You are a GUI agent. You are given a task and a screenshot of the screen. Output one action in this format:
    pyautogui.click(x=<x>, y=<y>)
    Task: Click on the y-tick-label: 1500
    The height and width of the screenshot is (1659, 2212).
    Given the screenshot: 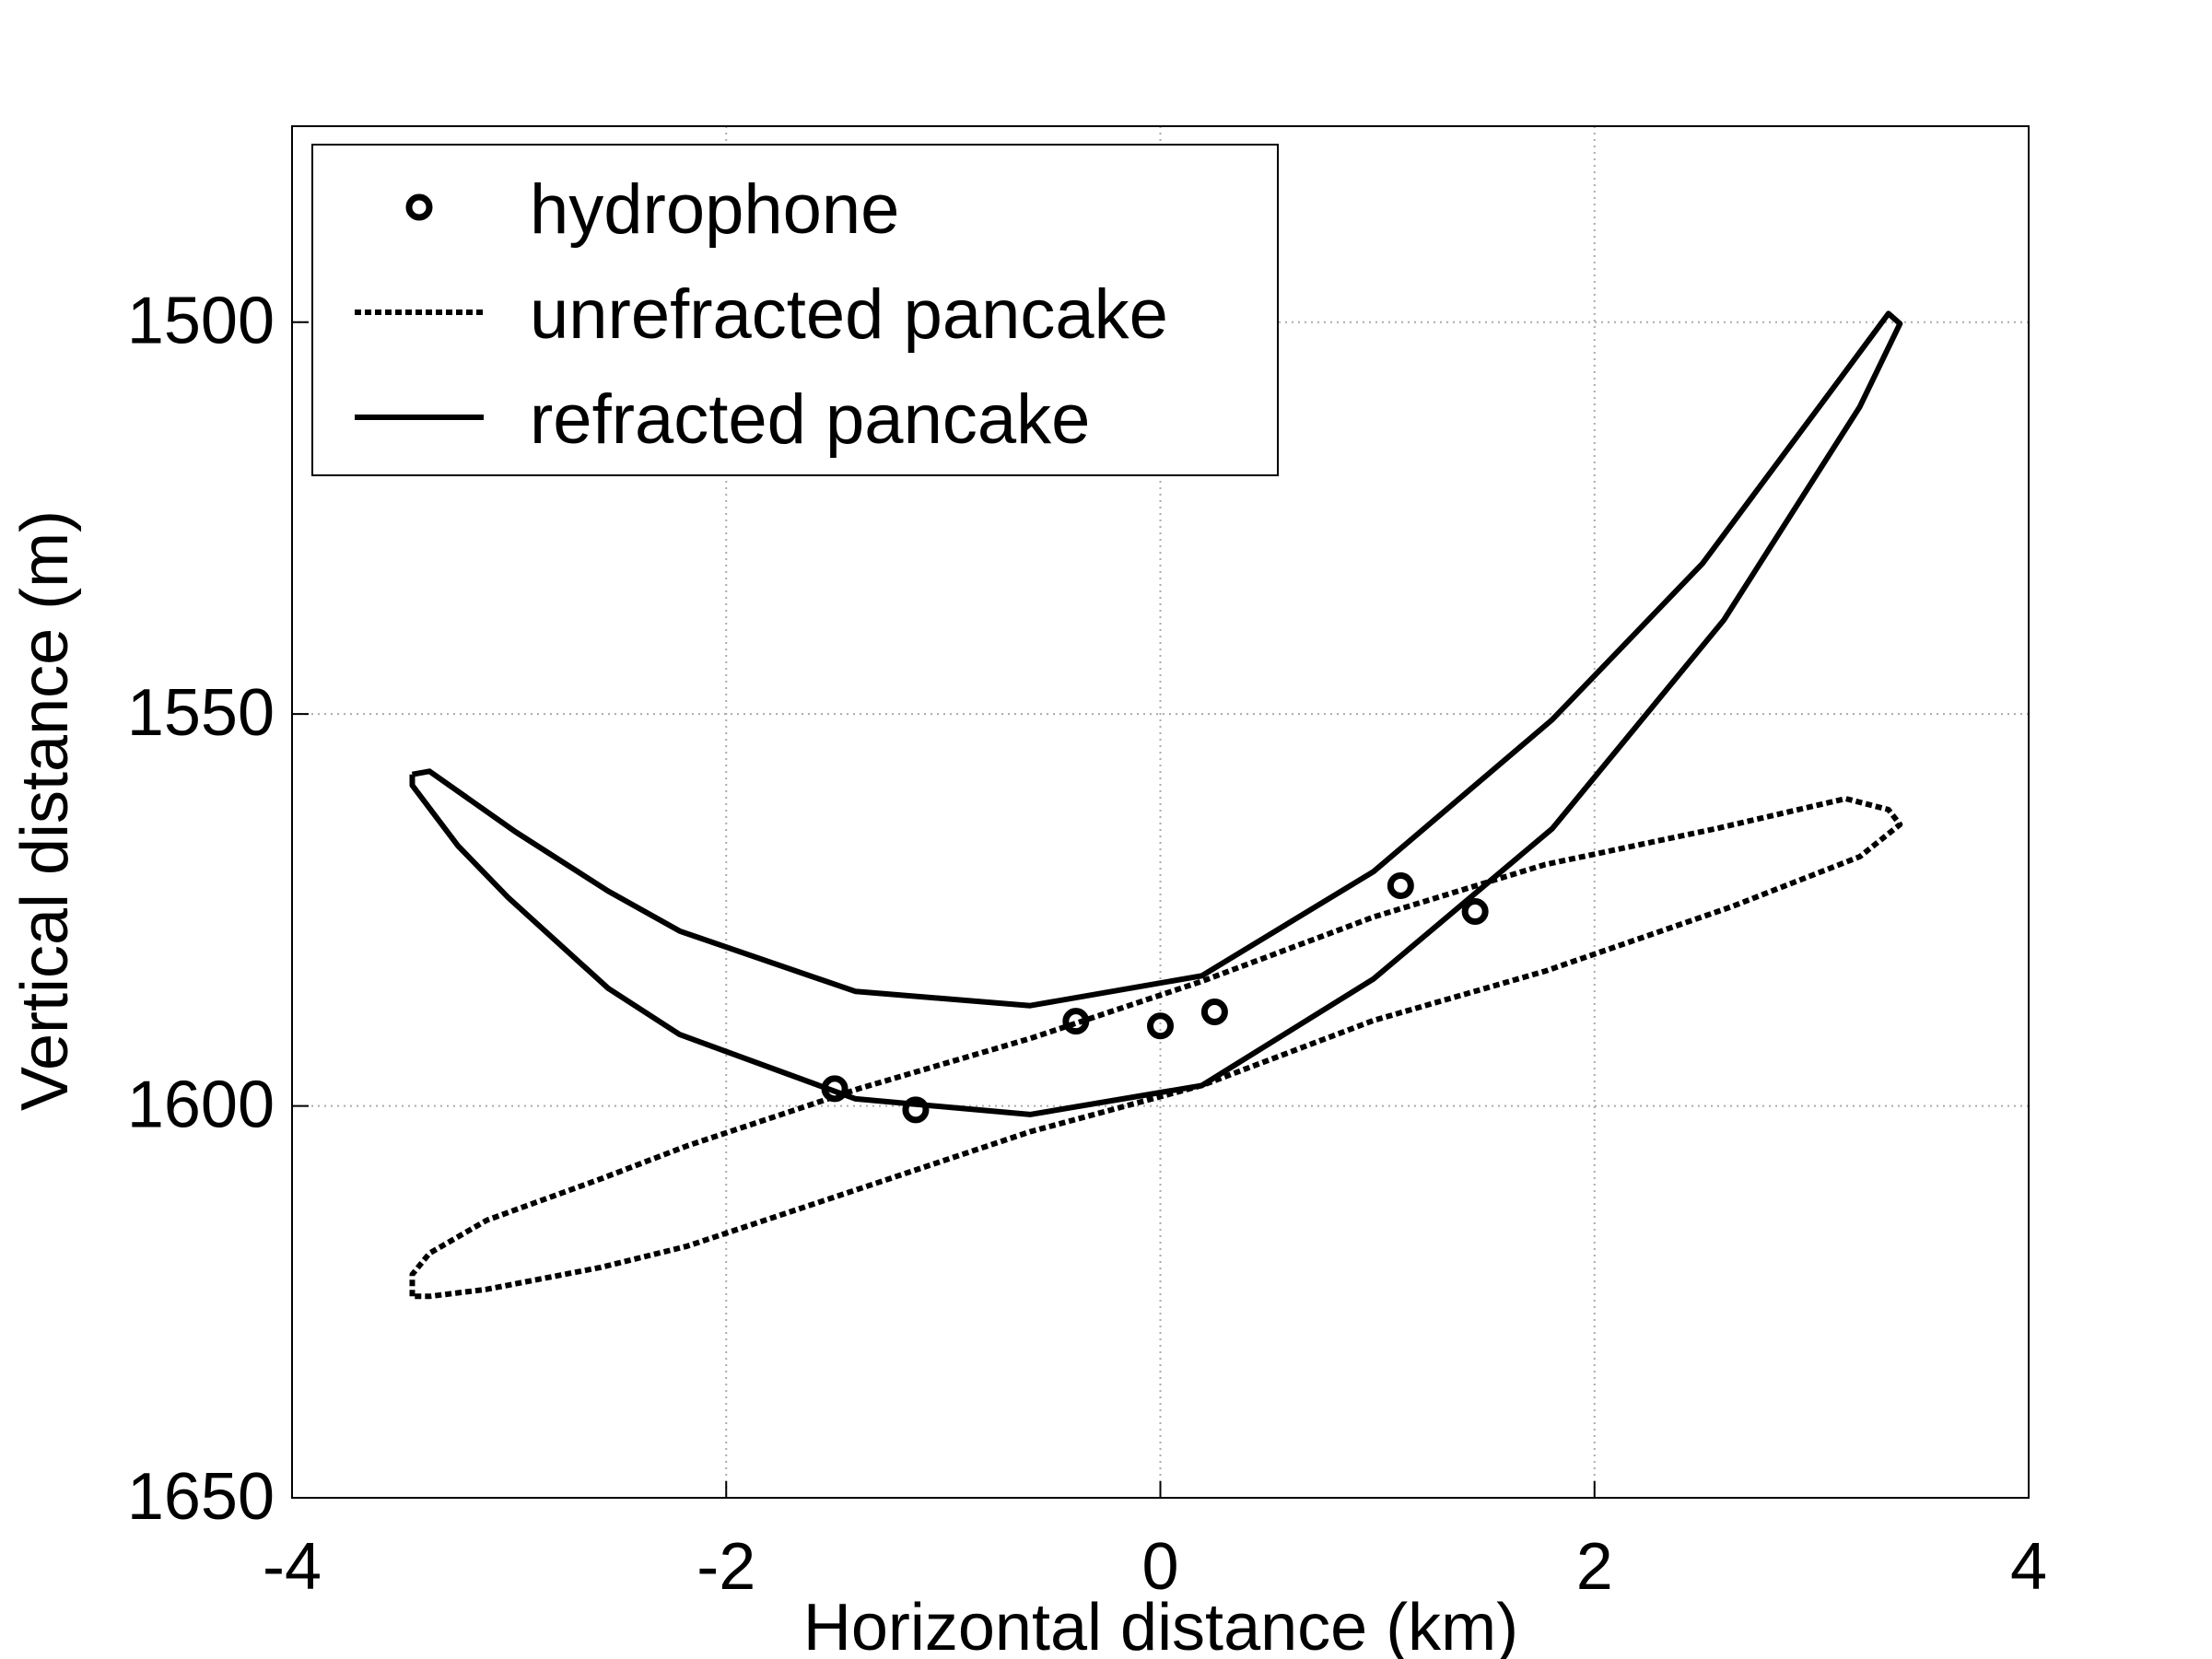 What is the action you would take?
    pyautogui.click(x=201, y=321)
    